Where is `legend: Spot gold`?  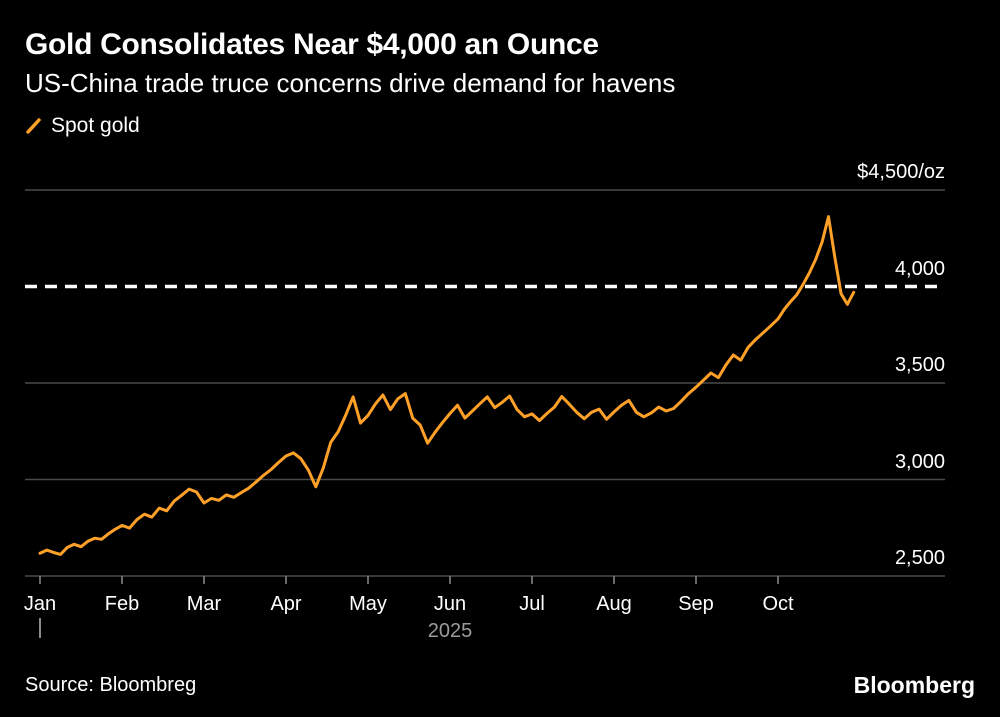 legend: Spot gold is located at coordinates (82, 126).